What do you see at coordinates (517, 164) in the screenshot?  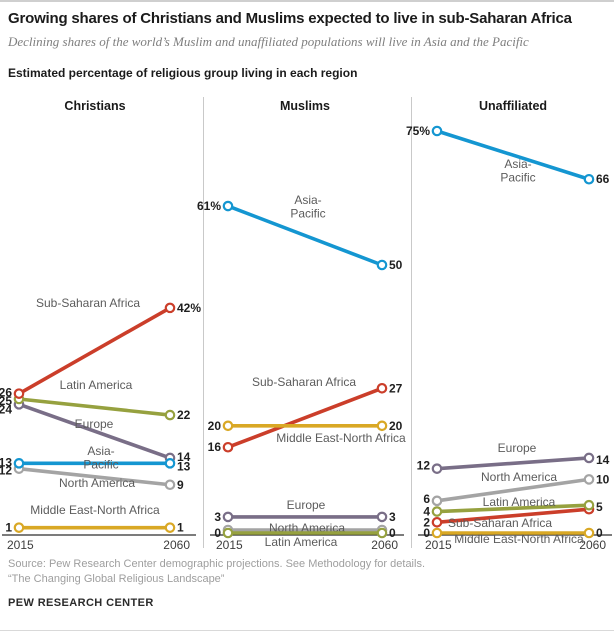 I see `region-label-unaffiliated-asia-pacific: Asia-` at bounding box center [517, 164].